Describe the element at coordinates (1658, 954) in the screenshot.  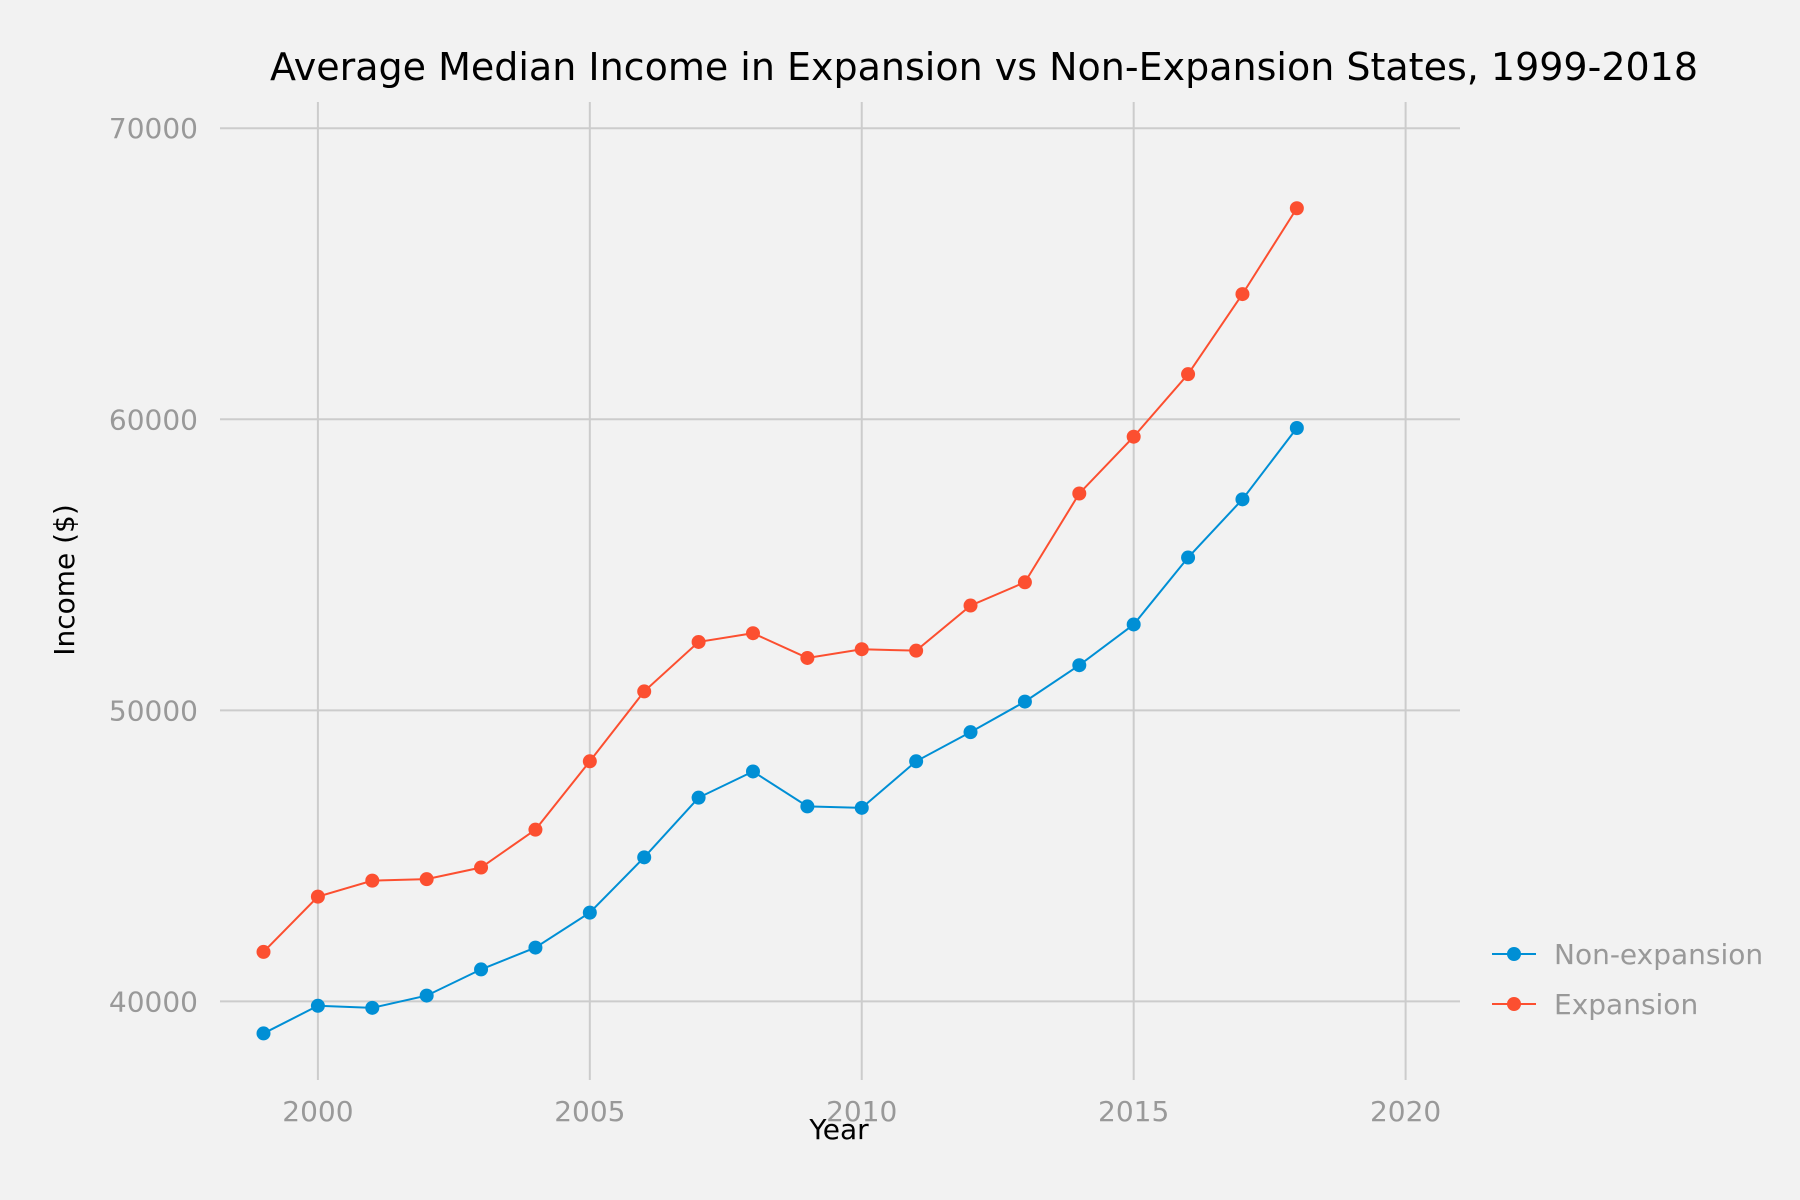
I see `legend-label: Non-expansion` at that location.